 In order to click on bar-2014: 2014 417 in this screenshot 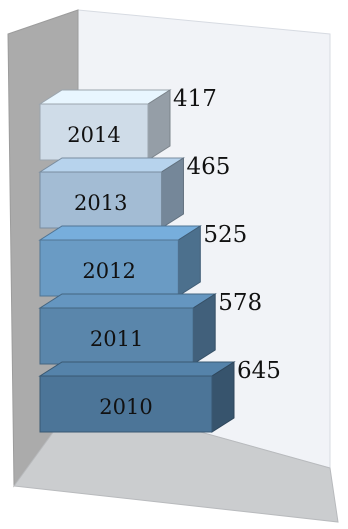, I will do `click(127, 123)`.